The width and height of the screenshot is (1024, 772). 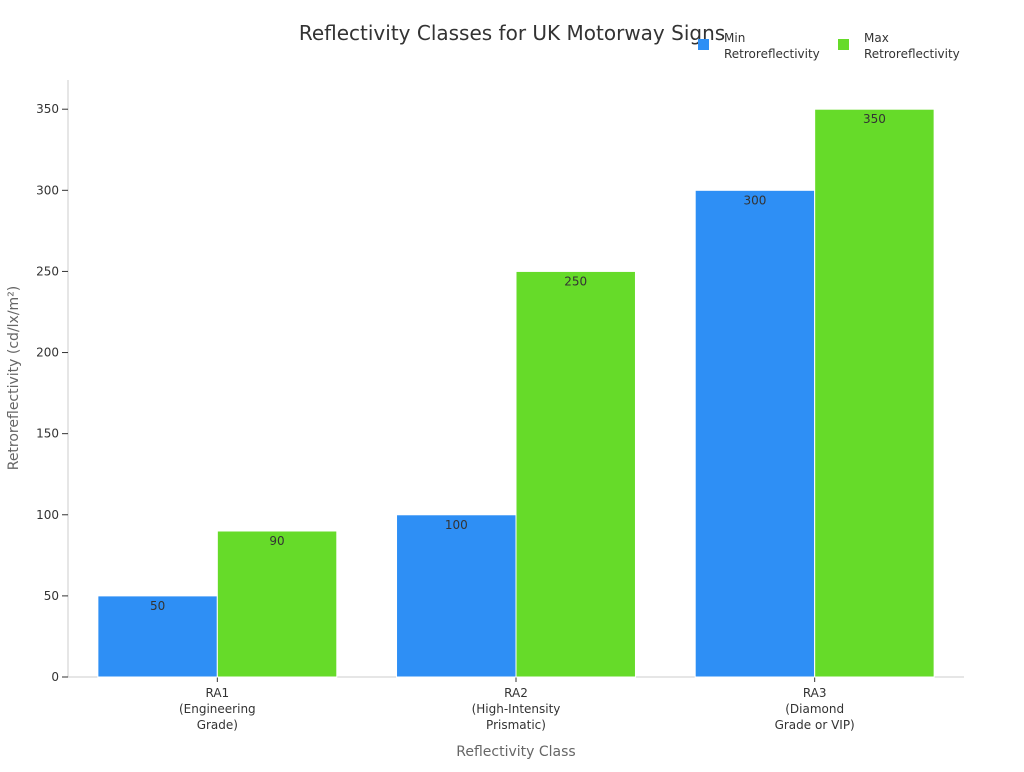 What do you see at coordinates (815, 709) in the screenshot?
I see `x-tick-label: RA3 (Diamond Grade or VIP)` at bounding box center [815, 709].